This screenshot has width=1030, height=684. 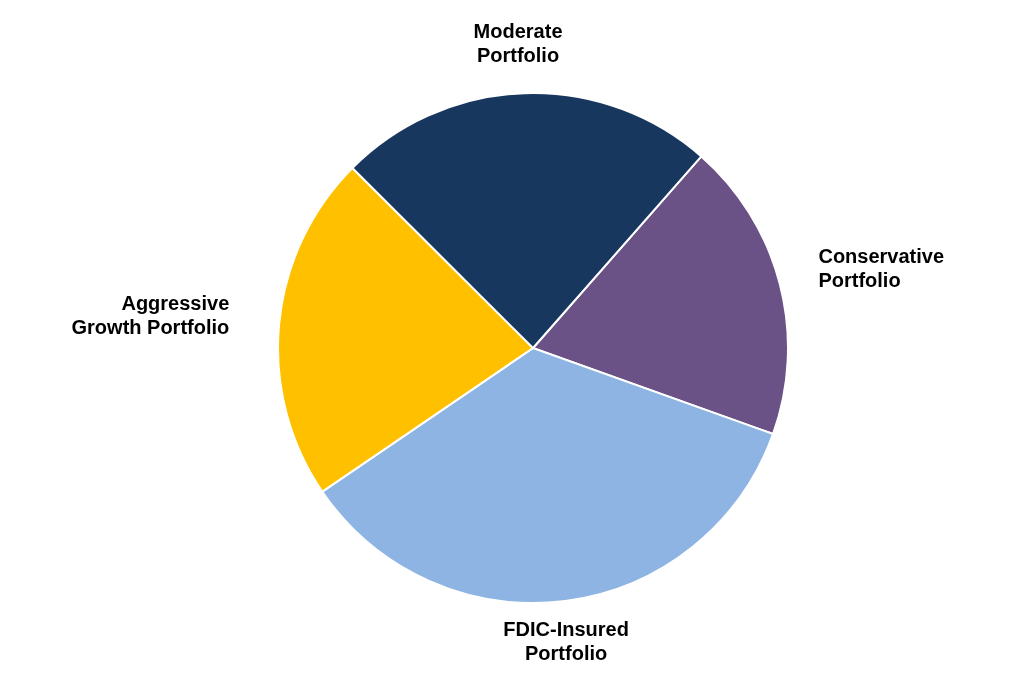 What do you see at coordinates (150, 315) in the screenshot?
I see `slice-label: Aggressive Growth Portfolio` at bounding box center [150, 315].